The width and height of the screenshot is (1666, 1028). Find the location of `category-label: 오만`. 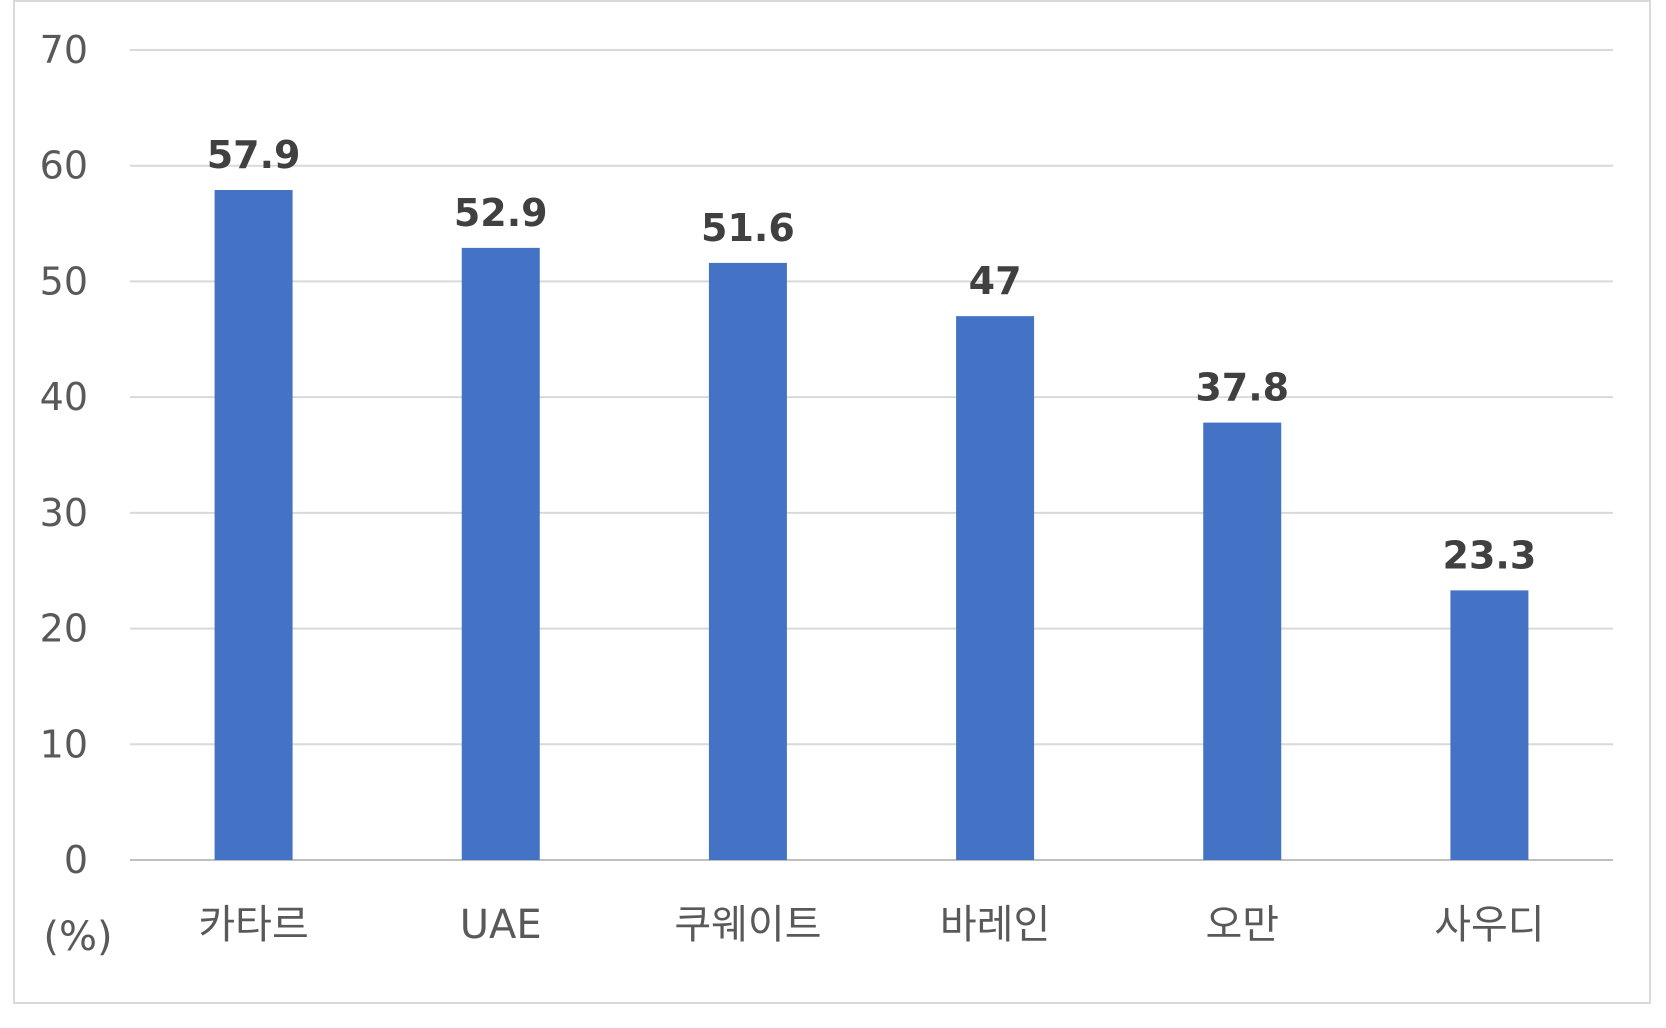

category-label: 오만 is located at coordinates (1242, 925).